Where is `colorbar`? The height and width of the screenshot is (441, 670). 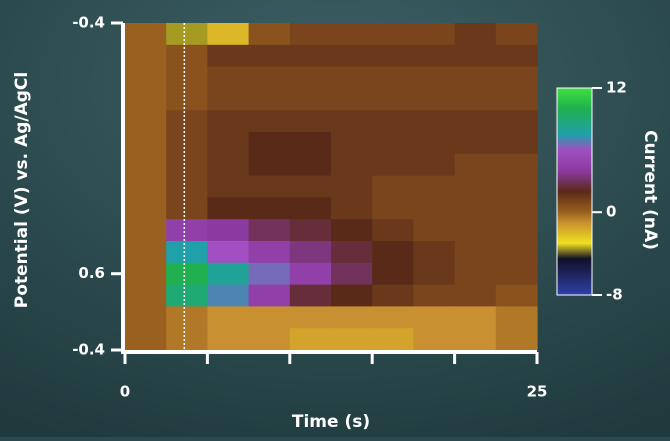
colorbar is located at coordinates (574, 191).